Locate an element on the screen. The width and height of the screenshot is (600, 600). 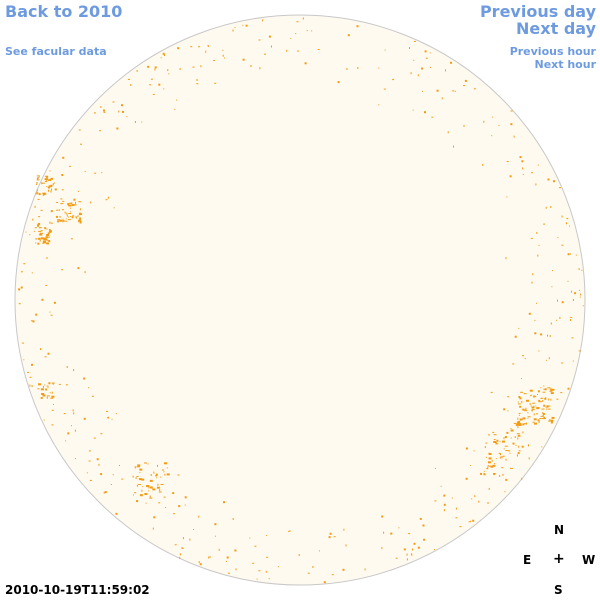
observation-timestamp: 2010-10-19T11:59:02 is located at coordinates (77, 590).